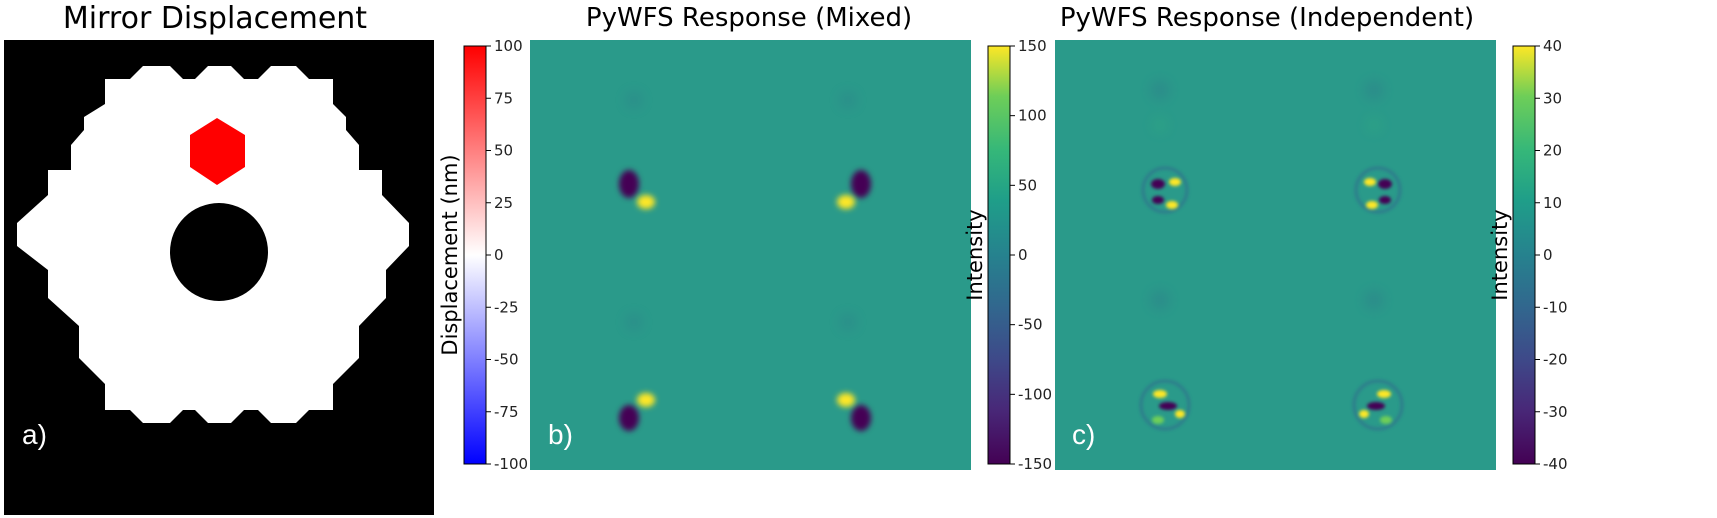  Describe the element at coordinates (503, 203) in the screenshot. I see `colorbar-a-tick-label: 25` at that location.